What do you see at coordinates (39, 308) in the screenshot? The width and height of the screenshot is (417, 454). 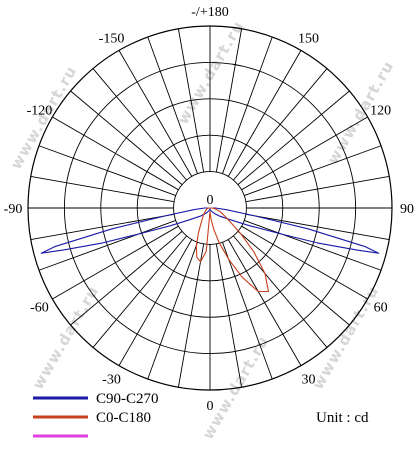 I see `angle-tick-label: -60` at bounding box center [39, 308].